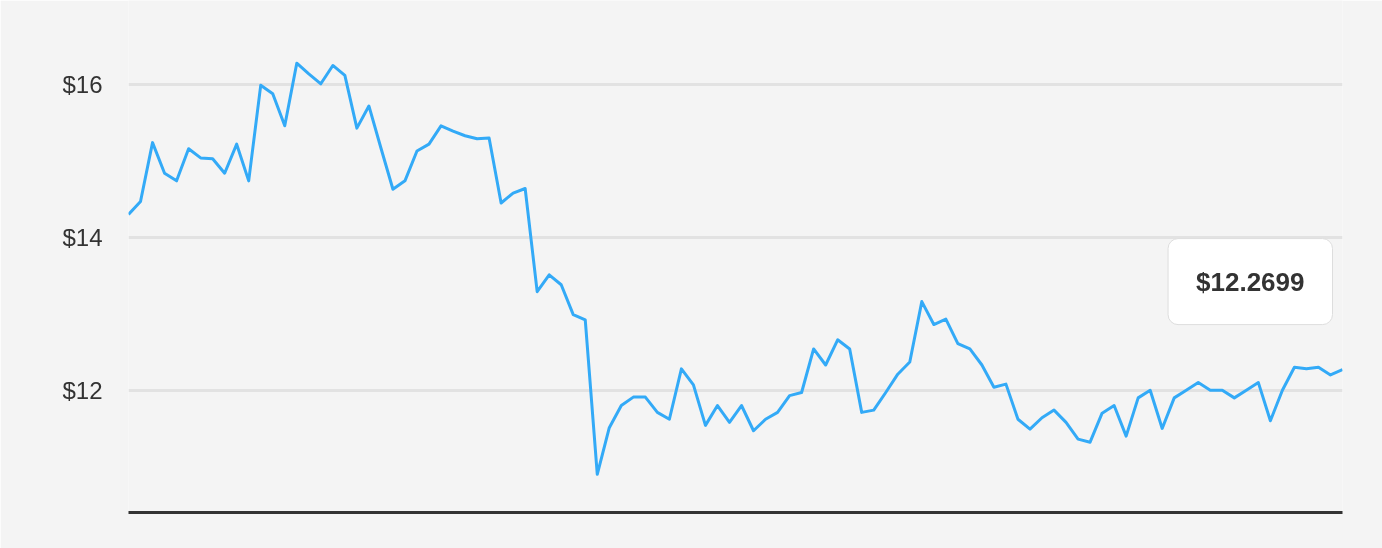  Describe the element at coordinates (82, 237) in the screenshot. I see `y-tick-label: $14` at that location.